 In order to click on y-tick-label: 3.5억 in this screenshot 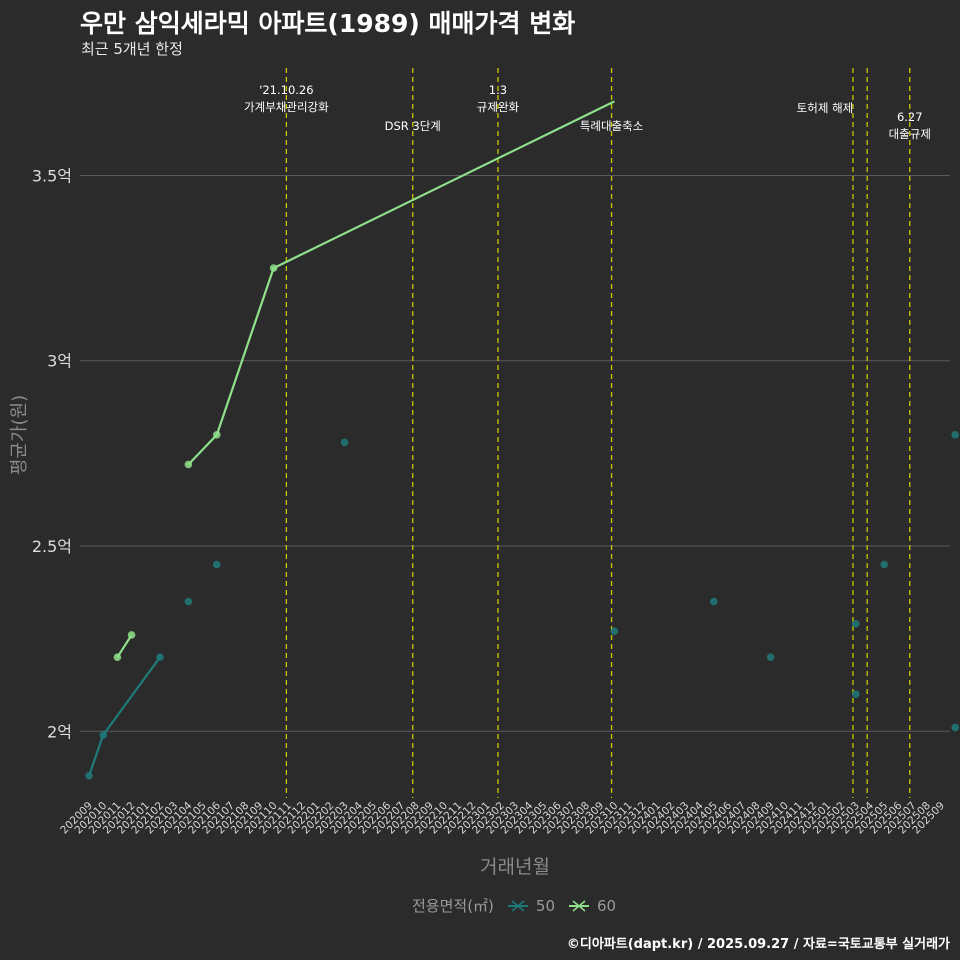, I will do `click(52, 175)`.